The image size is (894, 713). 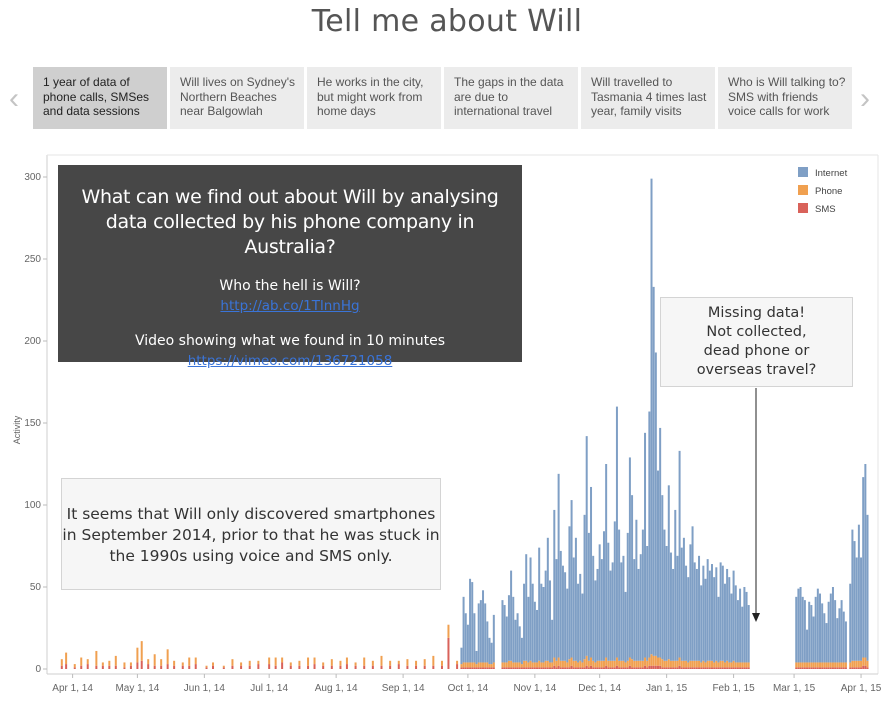 I want to click on previous-arrow-icon: ‹, so click(x=14, y=98).